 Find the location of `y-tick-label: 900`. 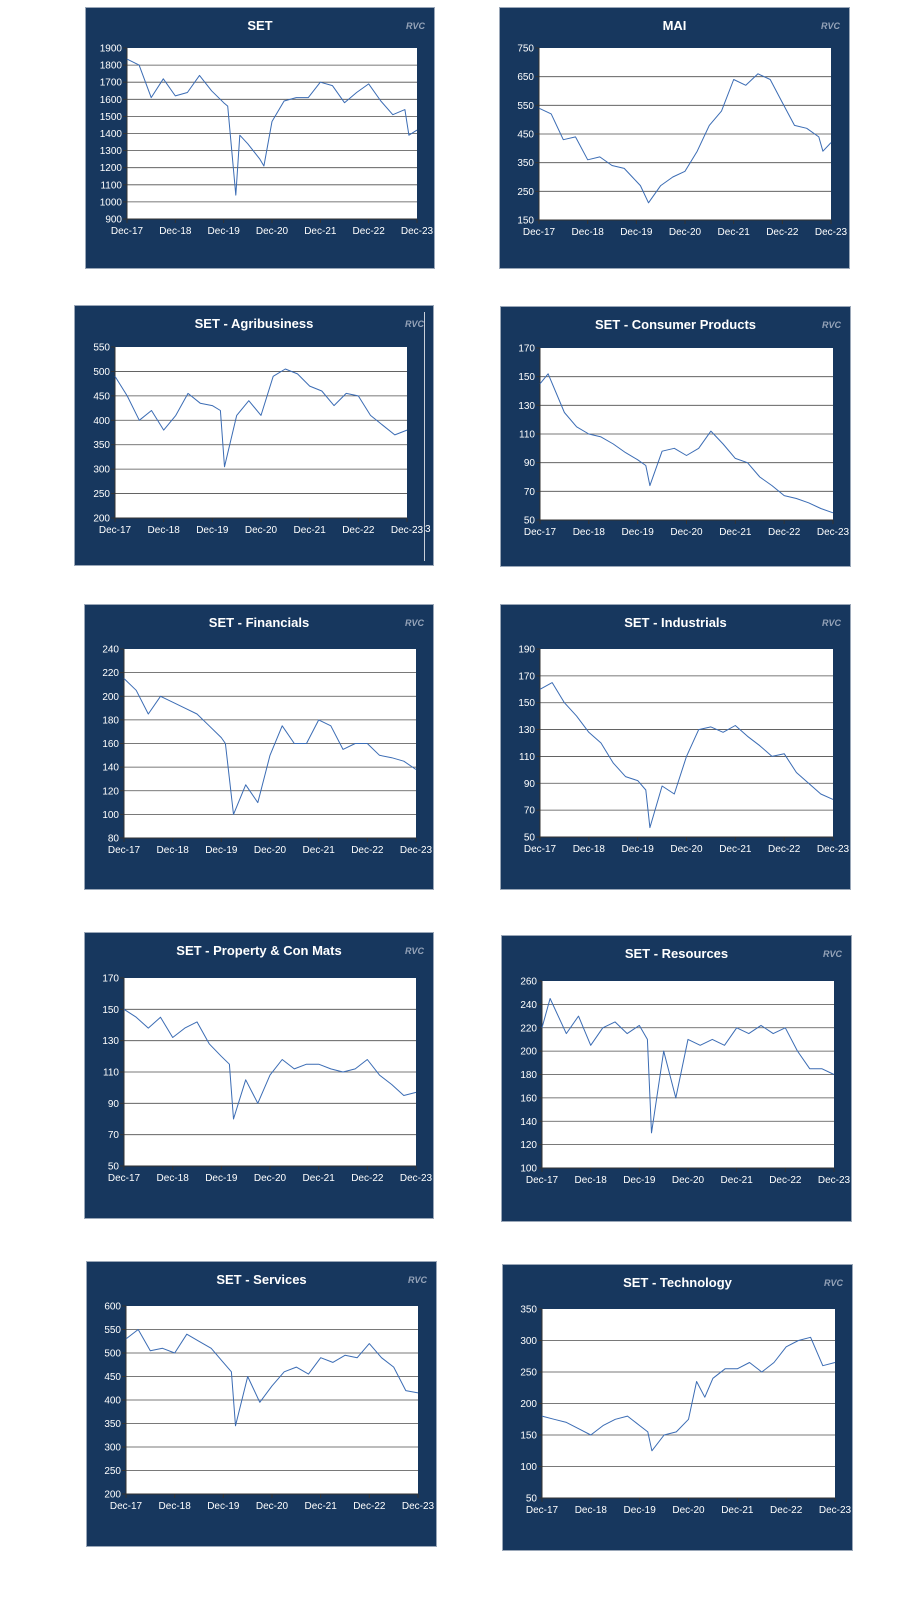

y-tick-label: 900 is located at coordinates (113, 220).